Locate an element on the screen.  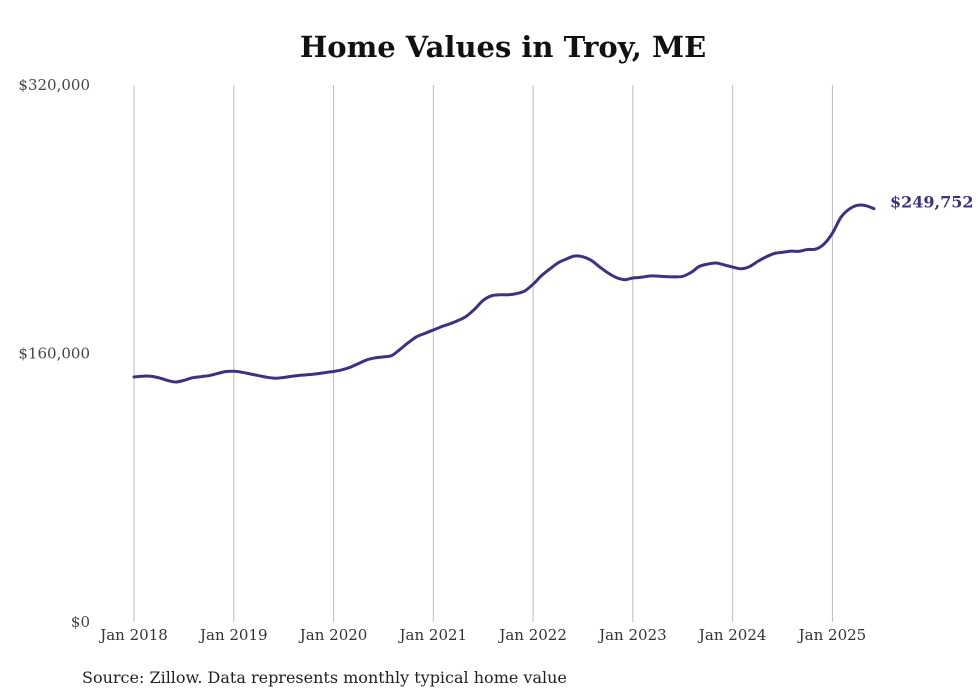
y-axis-ticks: $0 $160,000 $320,000 is located at coordinates (54, 353).